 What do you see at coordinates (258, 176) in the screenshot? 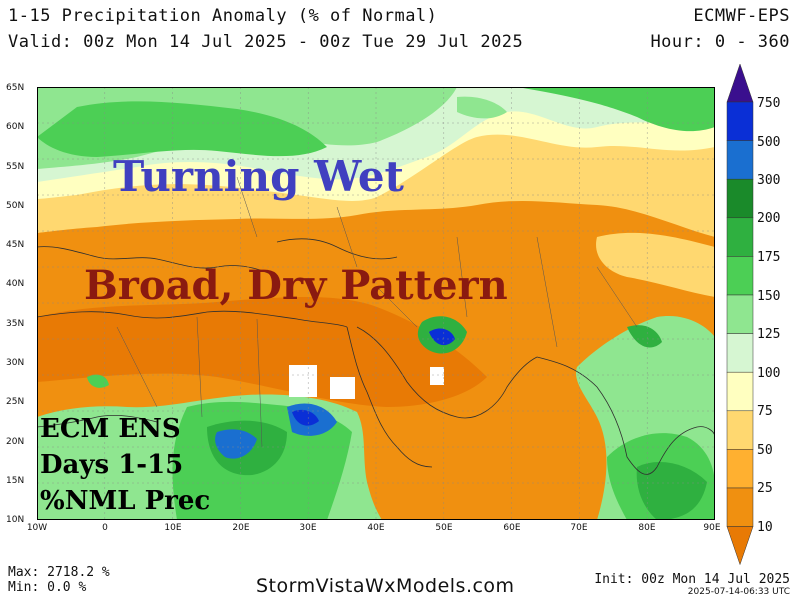
I see `turning-wet-annotation: Turning Wet` at bounding box center [258, 176].